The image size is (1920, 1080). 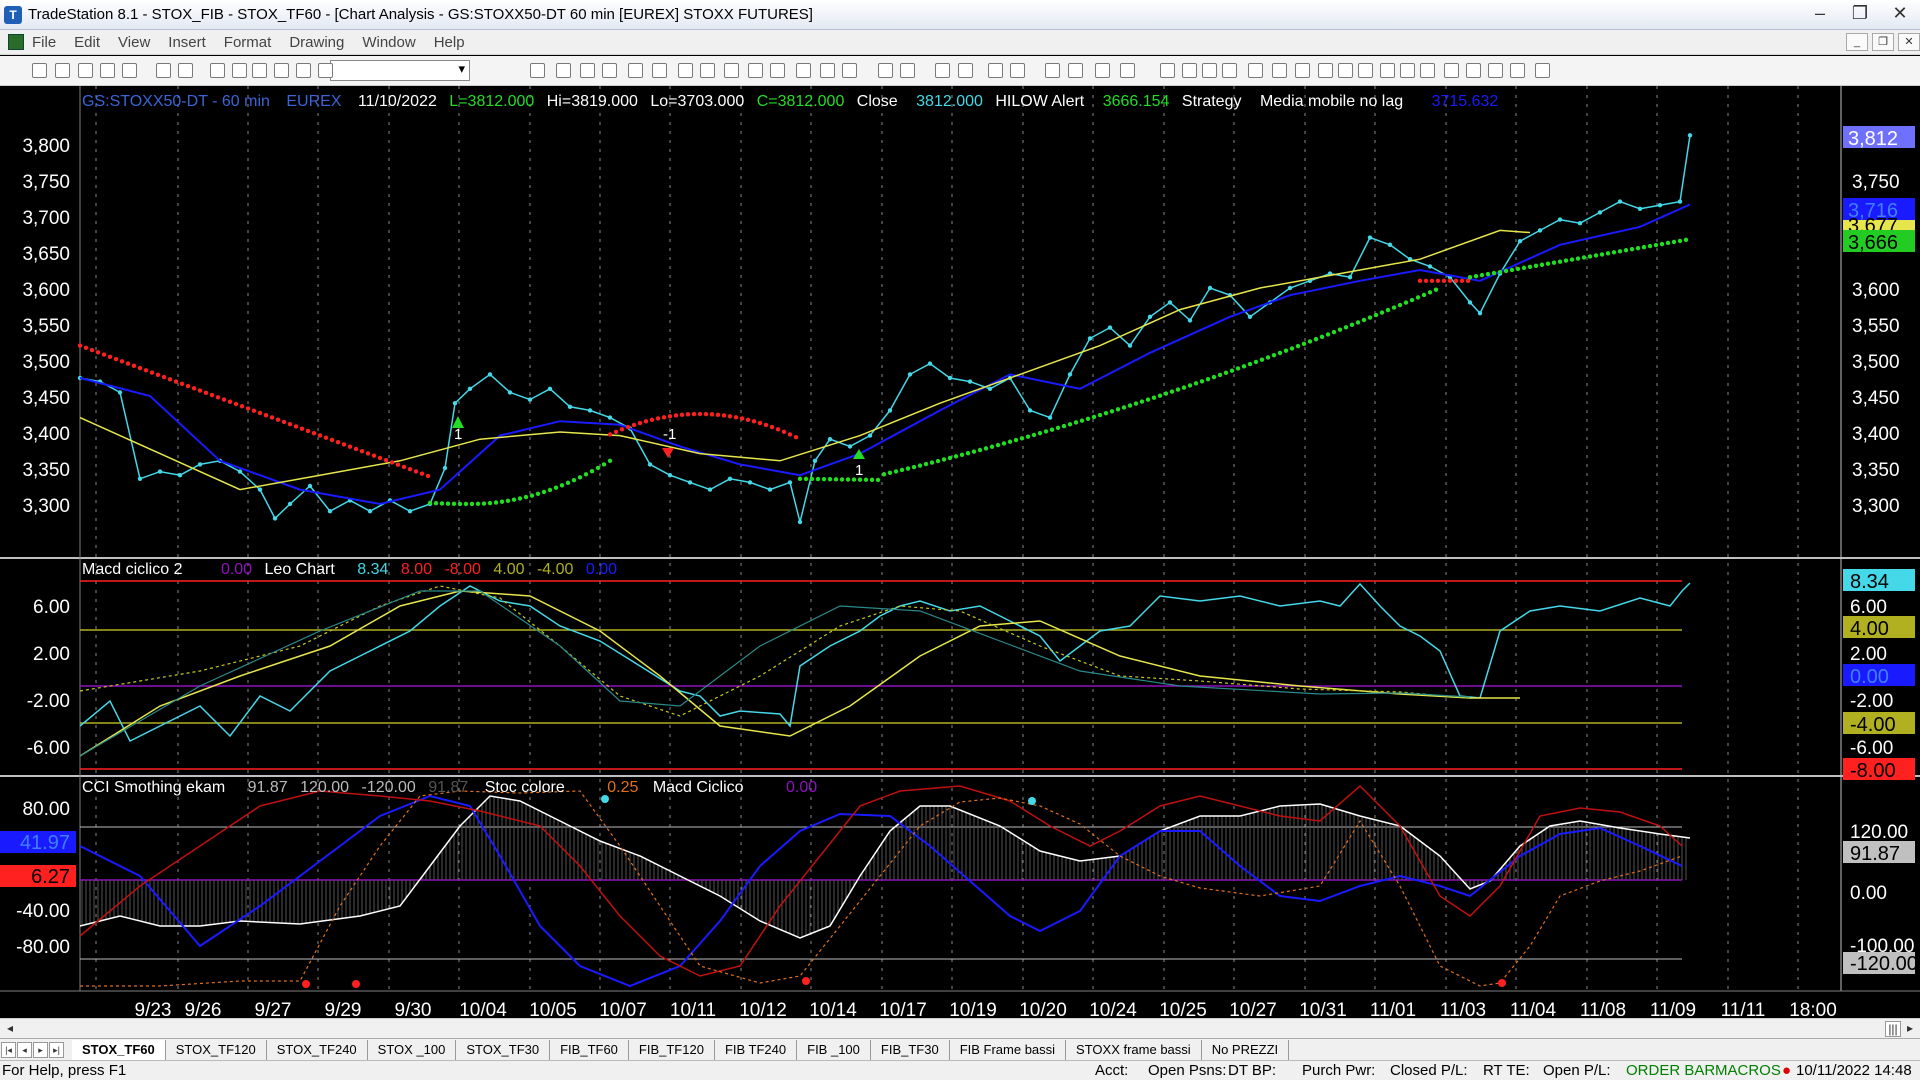 I want to click on restore-button: ❐, so click(x=1860, y=13).